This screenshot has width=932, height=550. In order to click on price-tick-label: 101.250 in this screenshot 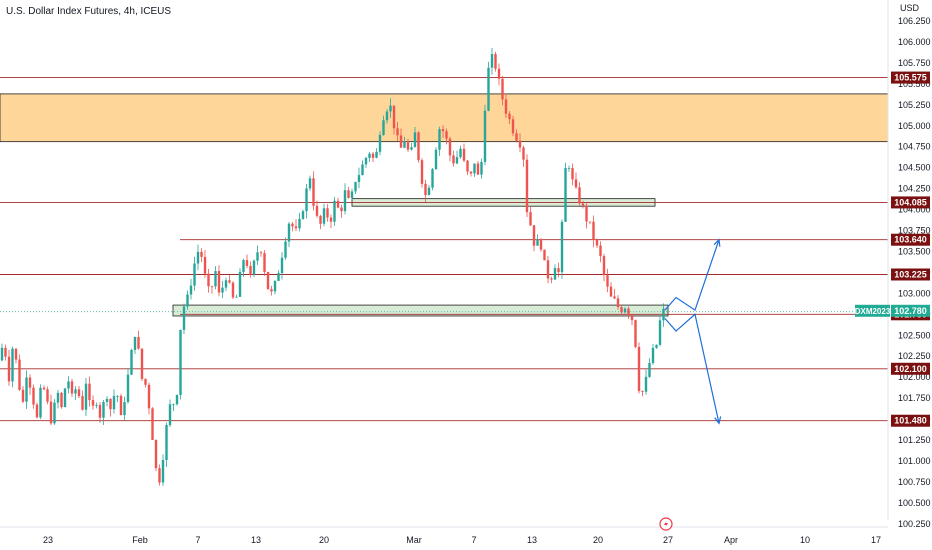, I will do `click(914, 440)`.